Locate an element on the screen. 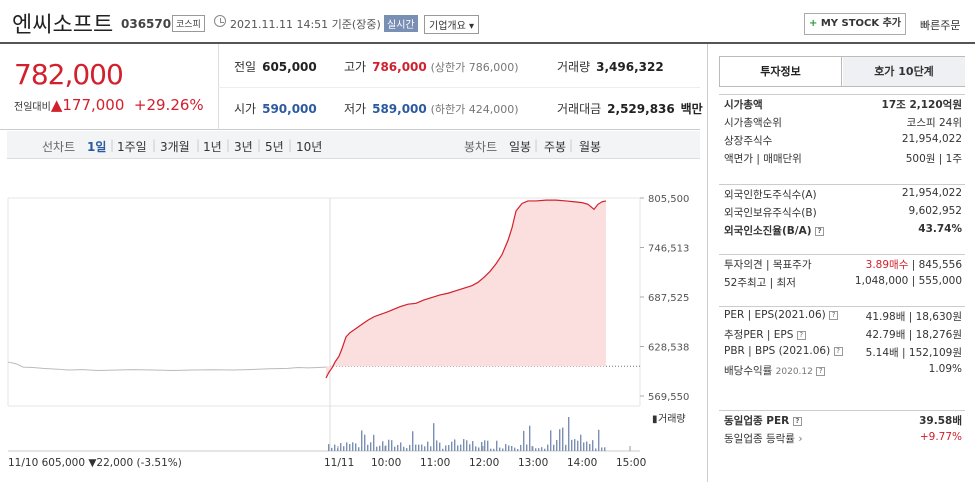 This screenshot has width=975, height=482. info-label: PBR | BPS (2021.06) ? is located at coordinates (783, 351).